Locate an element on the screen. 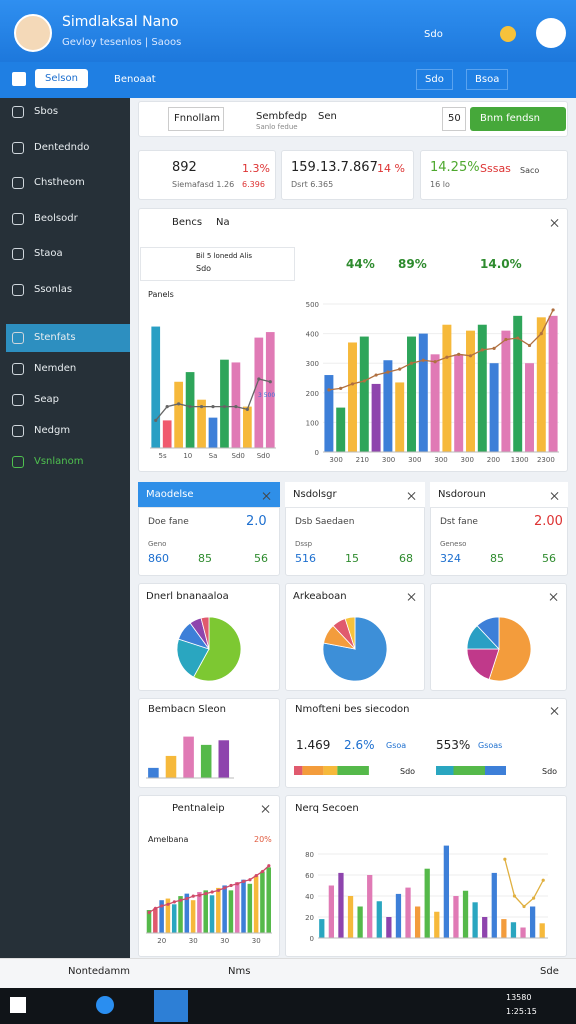 The image size is (576, 1024). stat-box is located at coordinates (217, 264).